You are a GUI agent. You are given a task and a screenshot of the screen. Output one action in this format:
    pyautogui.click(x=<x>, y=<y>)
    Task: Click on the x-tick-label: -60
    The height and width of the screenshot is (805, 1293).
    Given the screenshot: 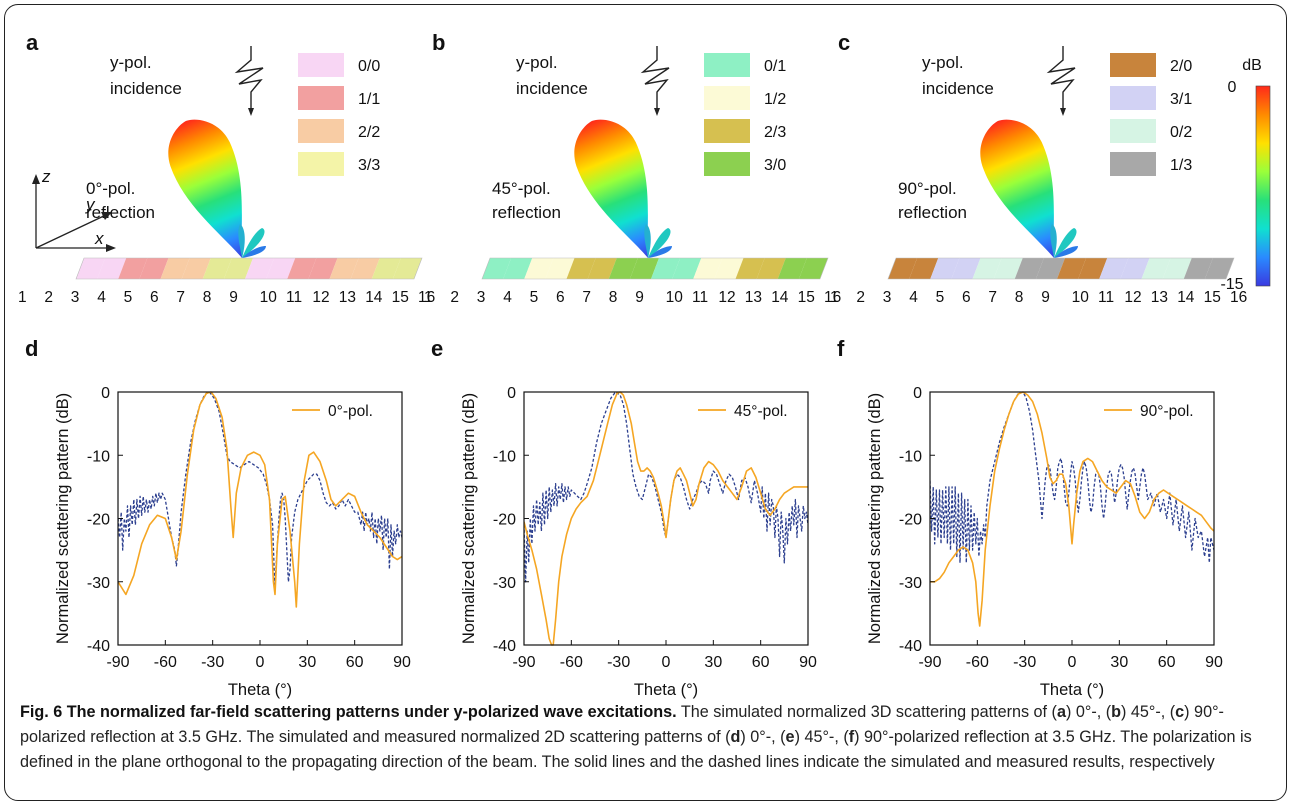 What is the action you would take?
    pyautogui.click(x=571, y=662)
    